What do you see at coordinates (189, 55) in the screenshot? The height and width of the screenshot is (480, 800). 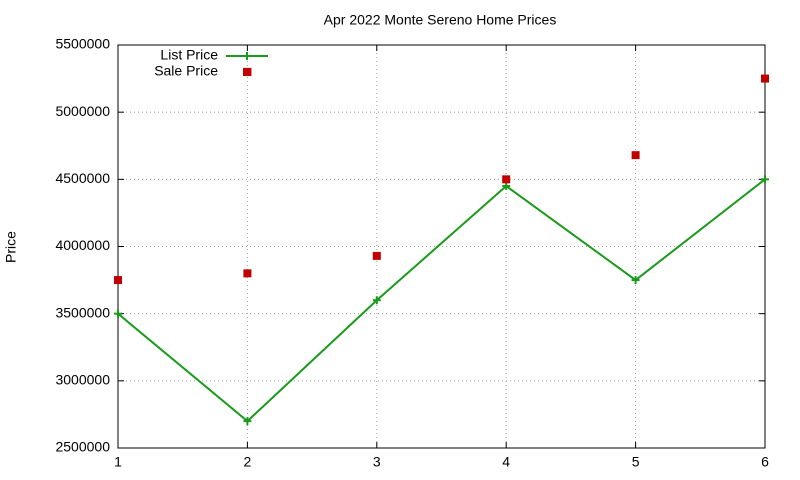 I see `legend-label: List Price` at bounding box center [189, 55].